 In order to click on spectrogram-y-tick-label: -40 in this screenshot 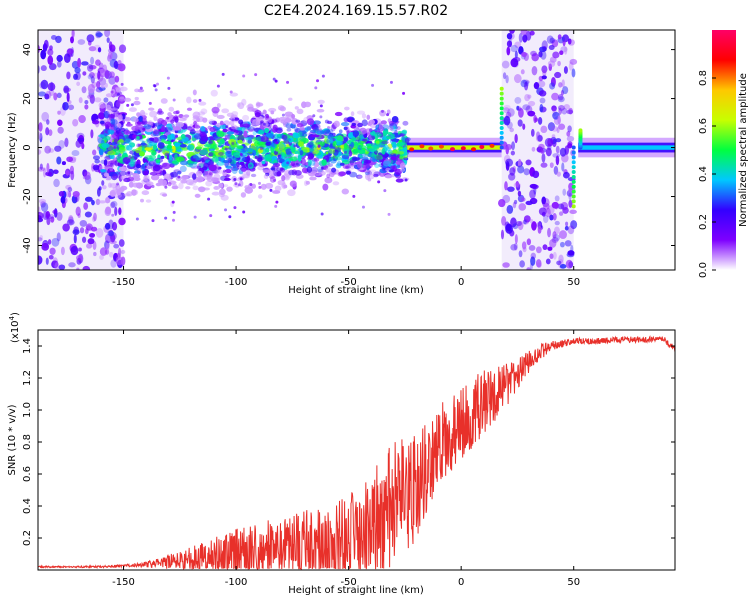, I will do `click(27, 245)`.